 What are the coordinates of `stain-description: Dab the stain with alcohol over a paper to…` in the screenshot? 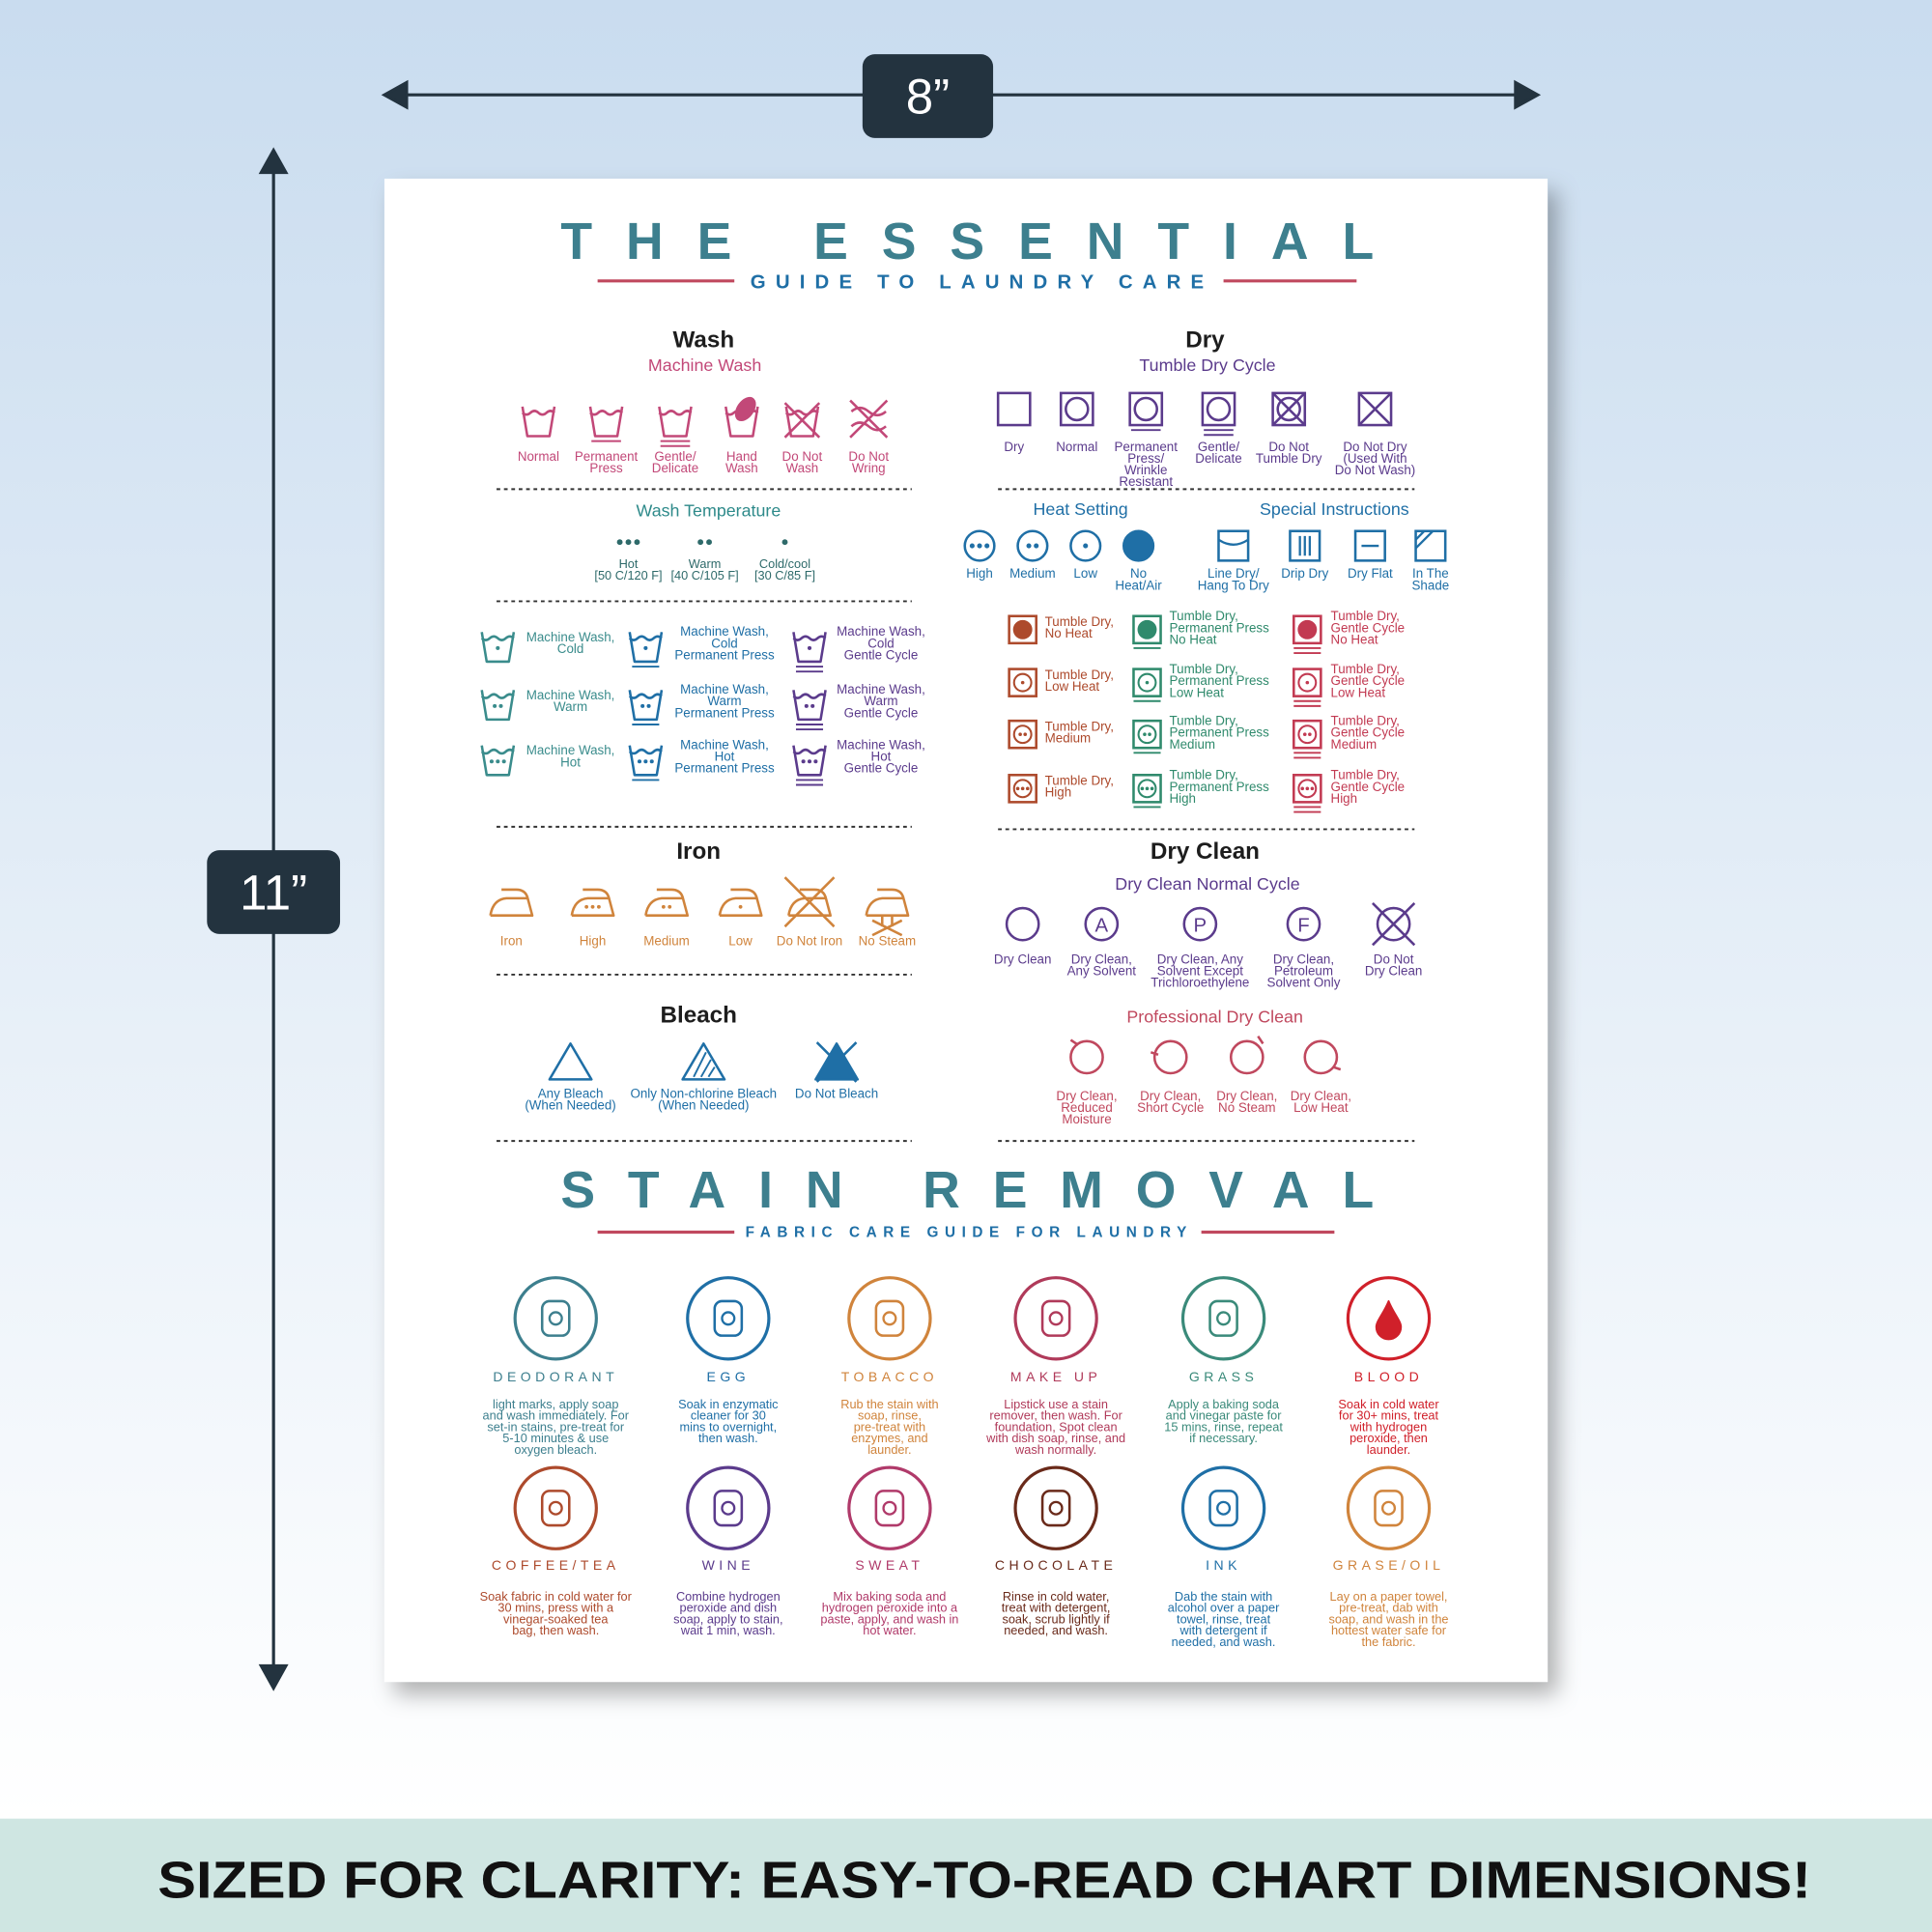 It's located at (1224, 1619).